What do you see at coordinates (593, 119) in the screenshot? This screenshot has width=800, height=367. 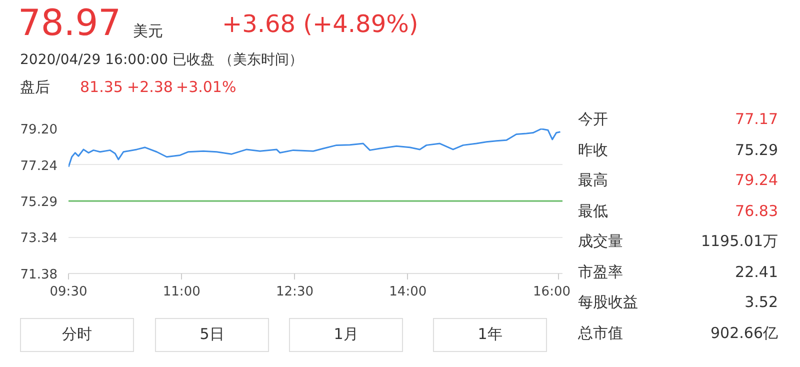 I see `text: 今开` at bounding box center [593, 119].